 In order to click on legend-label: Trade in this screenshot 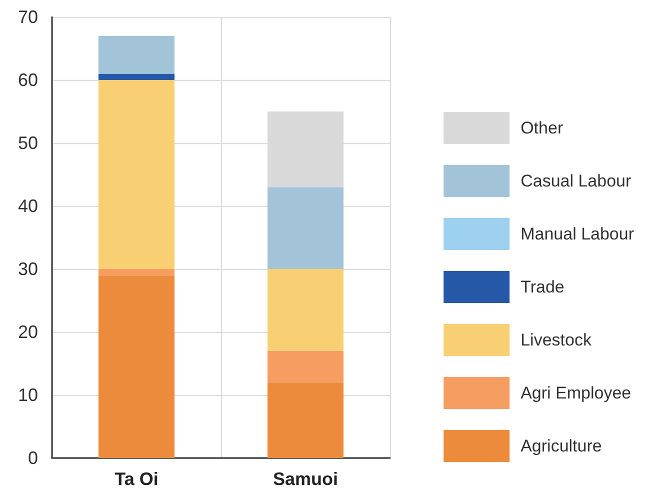, I will do `click(542, 287)`.